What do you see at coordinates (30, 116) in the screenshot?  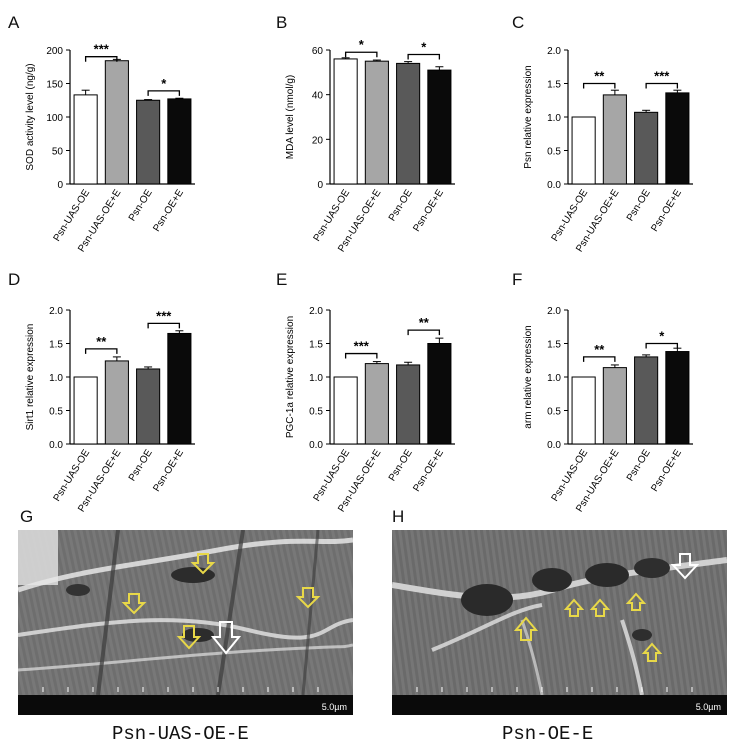 I see `y-axis-label: SOD activity level (ng/g)` at bounding box center [30, 116].